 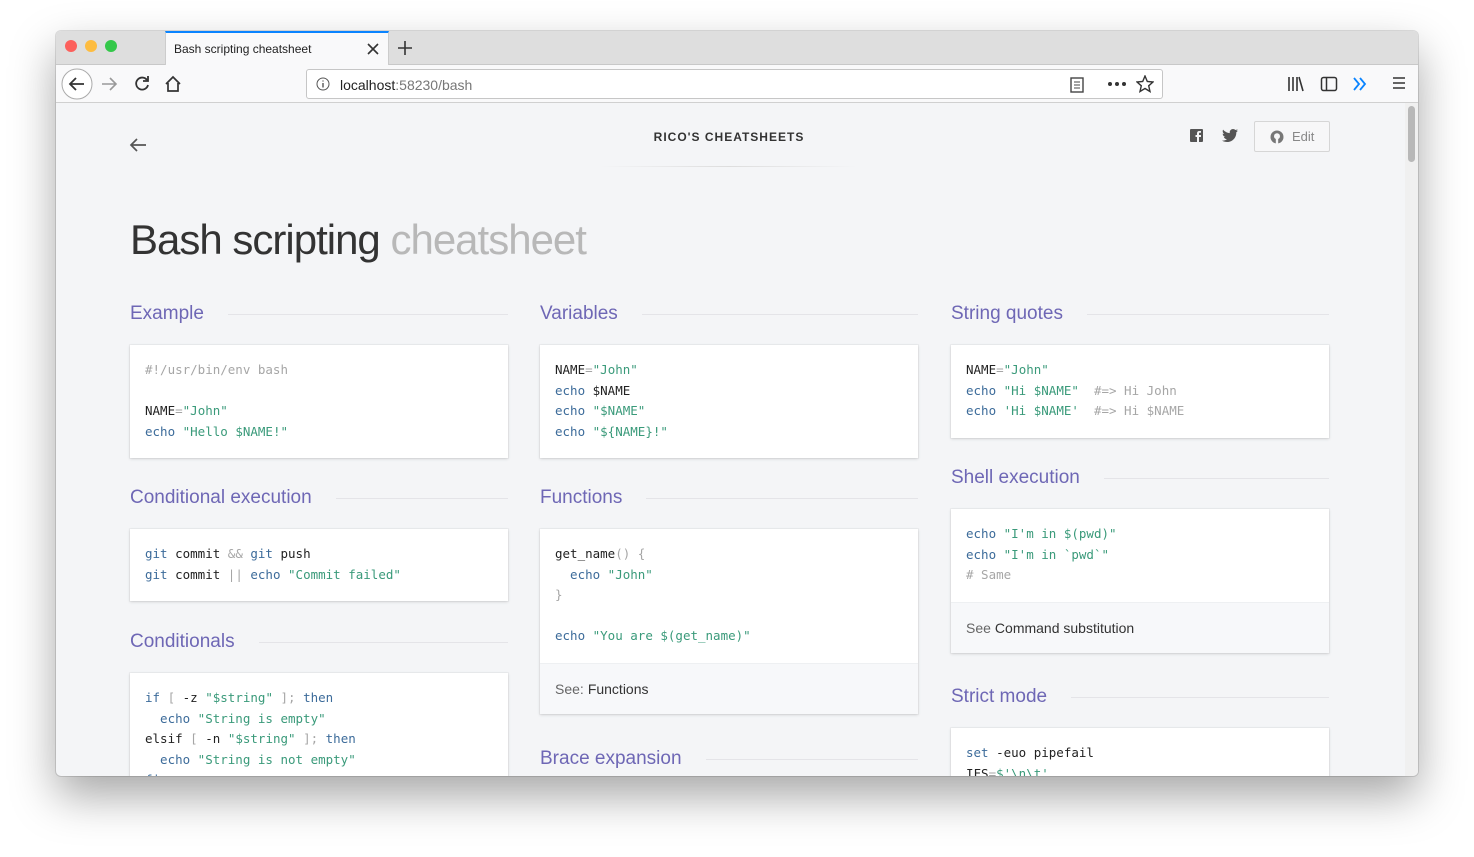 I want to click on code-line: }, so click(x=729, y=595).